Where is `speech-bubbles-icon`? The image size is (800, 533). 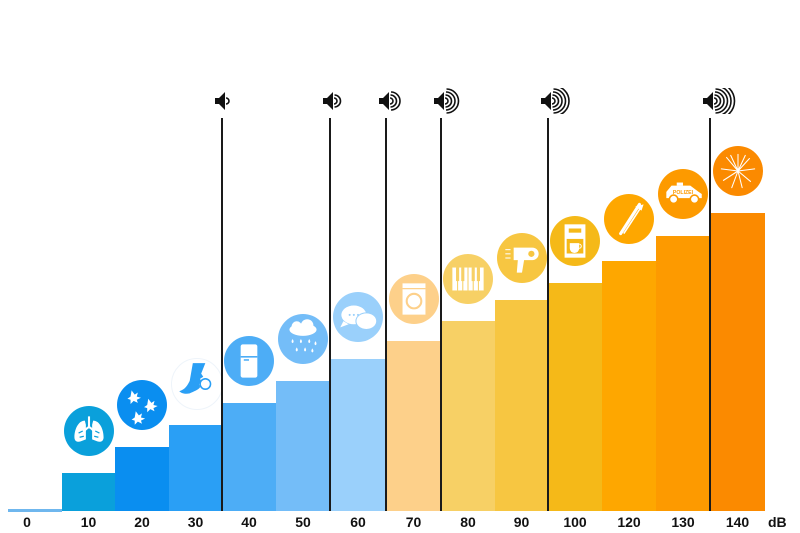
speech-bubbles-icon is located at coordinates (358, 317).